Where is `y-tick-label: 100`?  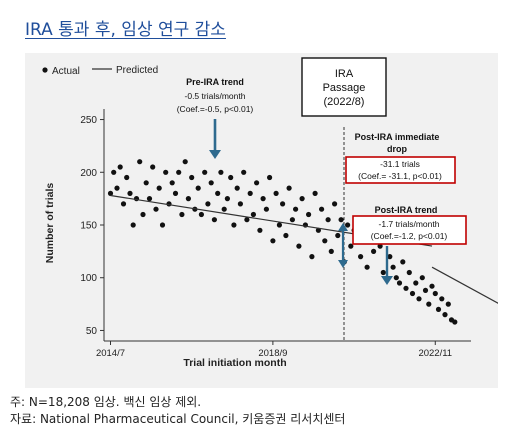
y-tick-label: 100 is located at coordinates (88, 278).